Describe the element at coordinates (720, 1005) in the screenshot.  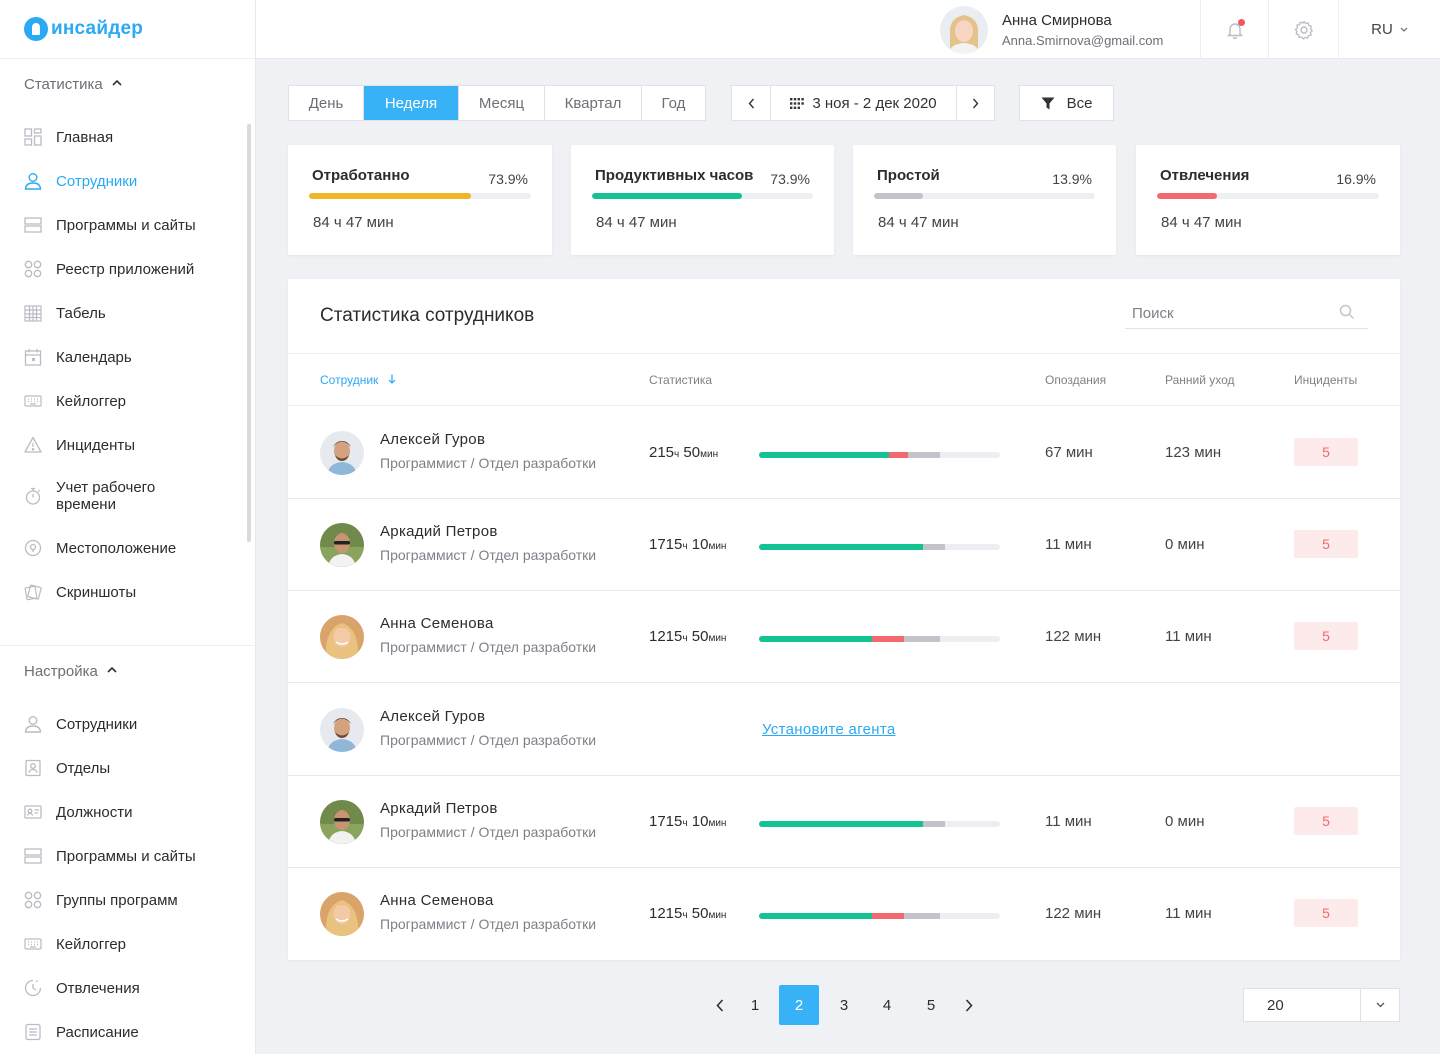
I see `prev-page-button` at that location.